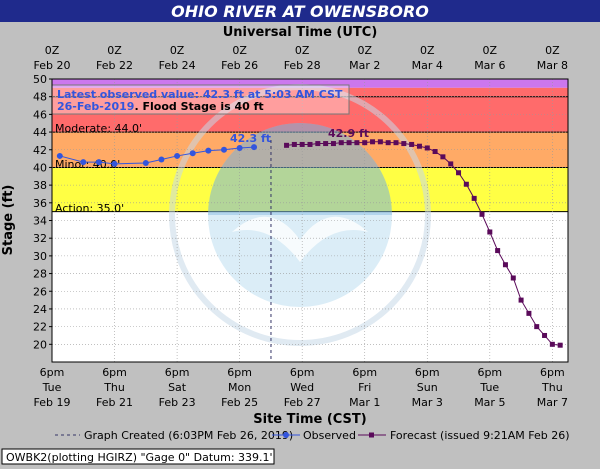 The image size is (600, 469). I want to click on y-axis-ticks: 20 22 24 26 28 30 32 34 36 38 40 42 44 46 48 50, so click(42, 212).